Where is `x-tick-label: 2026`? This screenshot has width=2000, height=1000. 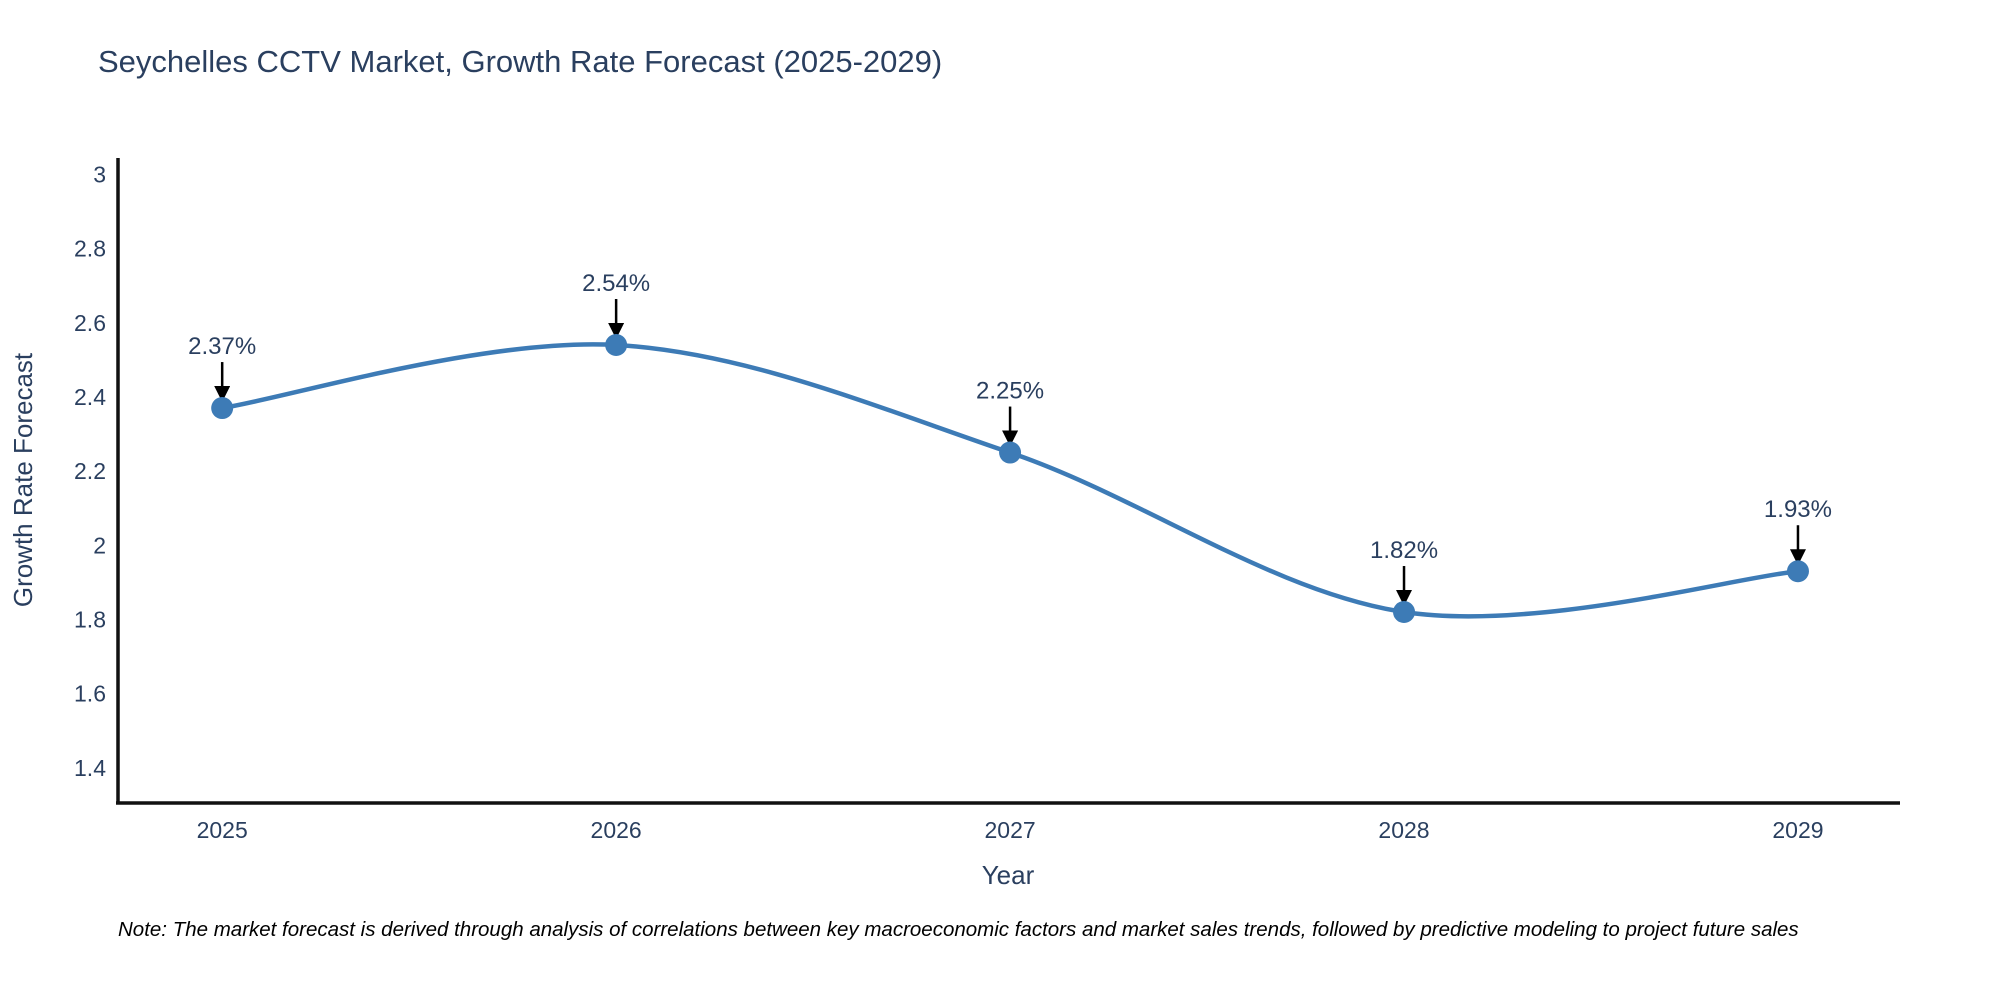 x-tick-label: 2026 is located at coordinates (616, 830).